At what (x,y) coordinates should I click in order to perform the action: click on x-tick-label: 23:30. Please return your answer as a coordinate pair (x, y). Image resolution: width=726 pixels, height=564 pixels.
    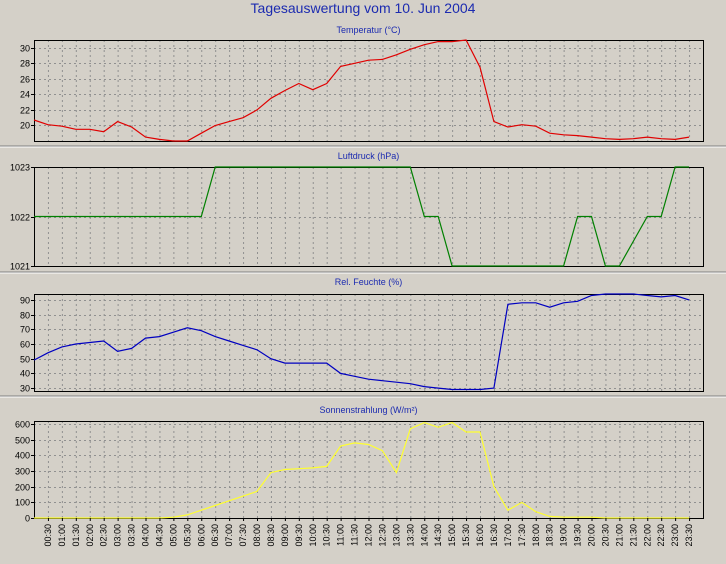
    Looking at the image, I should click on (689, 535).